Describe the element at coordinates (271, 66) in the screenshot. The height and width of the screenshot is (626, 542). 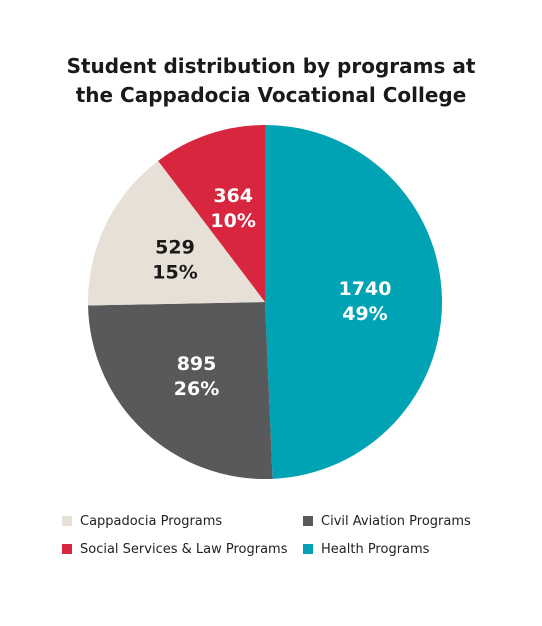
I see `chart-title-line-1: Student distribution by programs at` at that location.